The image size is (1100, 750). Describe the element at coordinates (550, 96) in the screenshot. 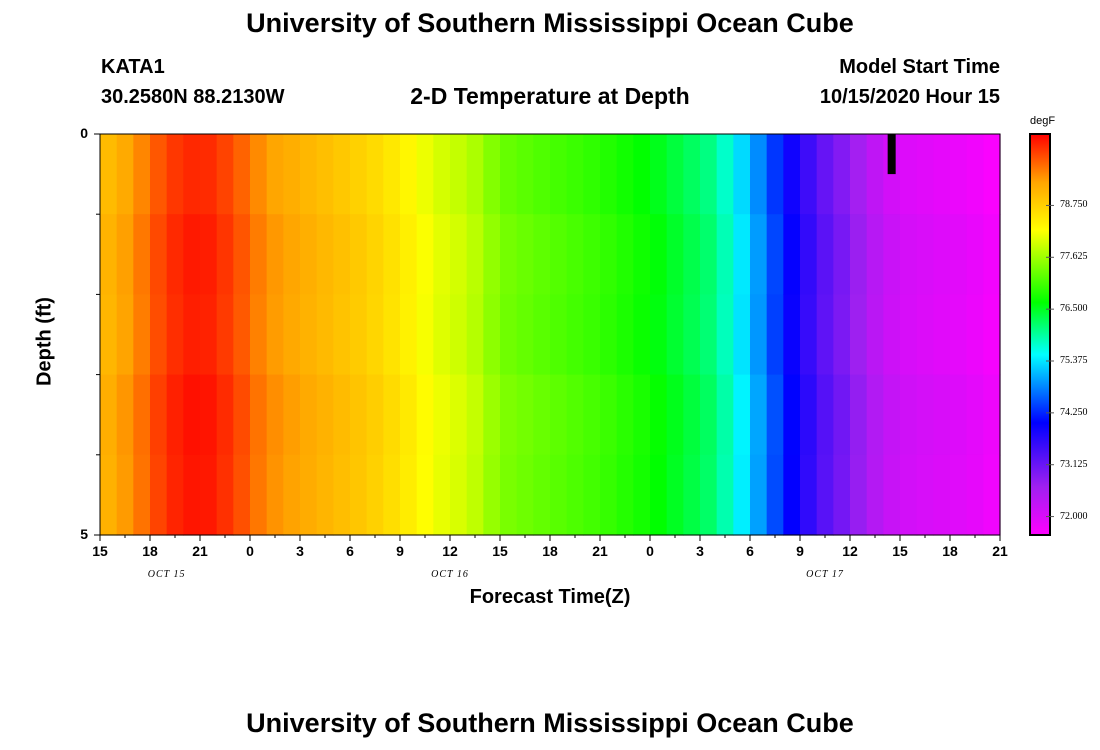

I see `chart-title: 2-D Temperature at Depth` at that location.